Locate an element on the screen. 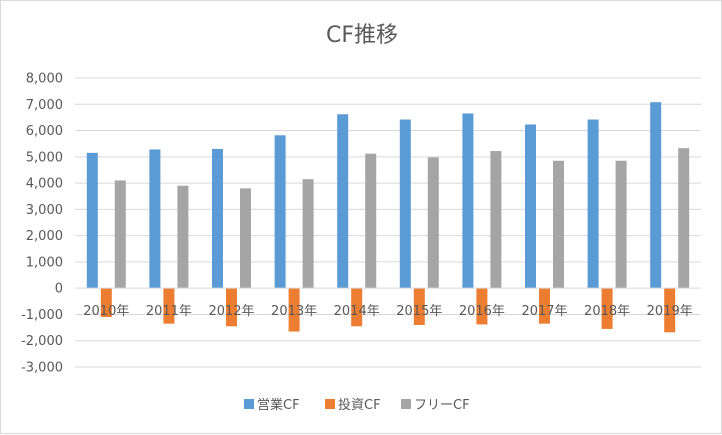  x-tick-label: 2014年 is located at coordinates (357, 311).